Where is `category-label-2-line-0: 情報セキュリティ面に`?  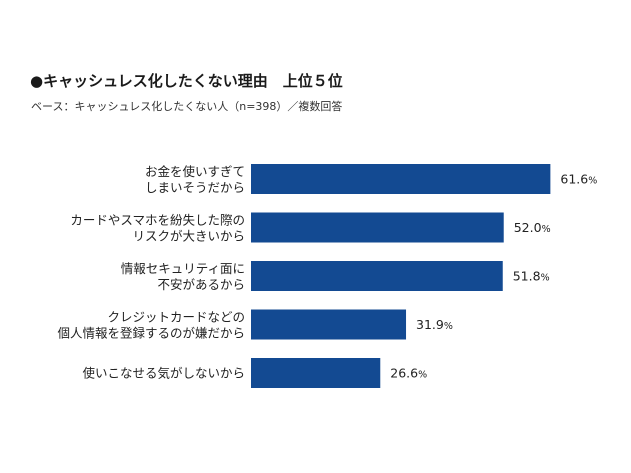
category-label-2-line-0: 情報セキュリティ面に is located at coordinates (183, 268).